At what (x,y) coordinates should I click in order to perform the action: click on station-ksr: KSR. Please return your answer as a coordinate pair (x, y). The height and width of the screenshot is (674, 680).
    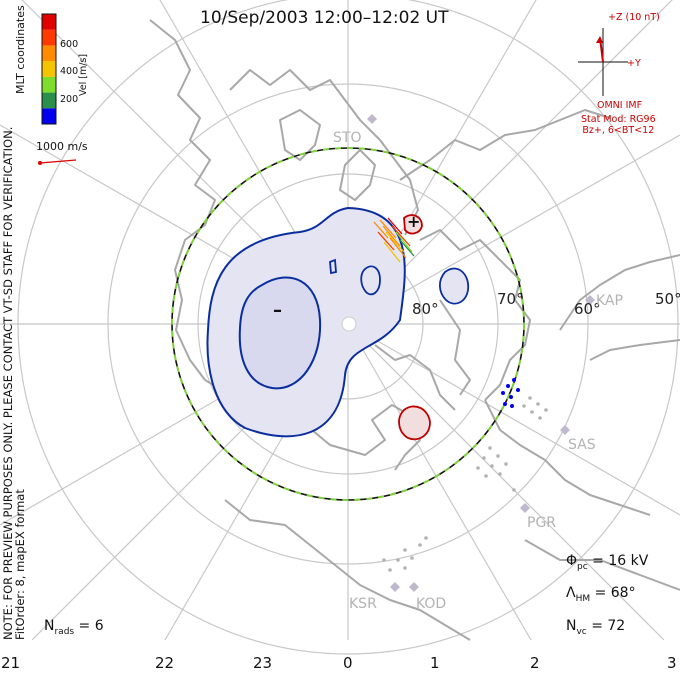
    Looking at the image, I should click on (363, 604).